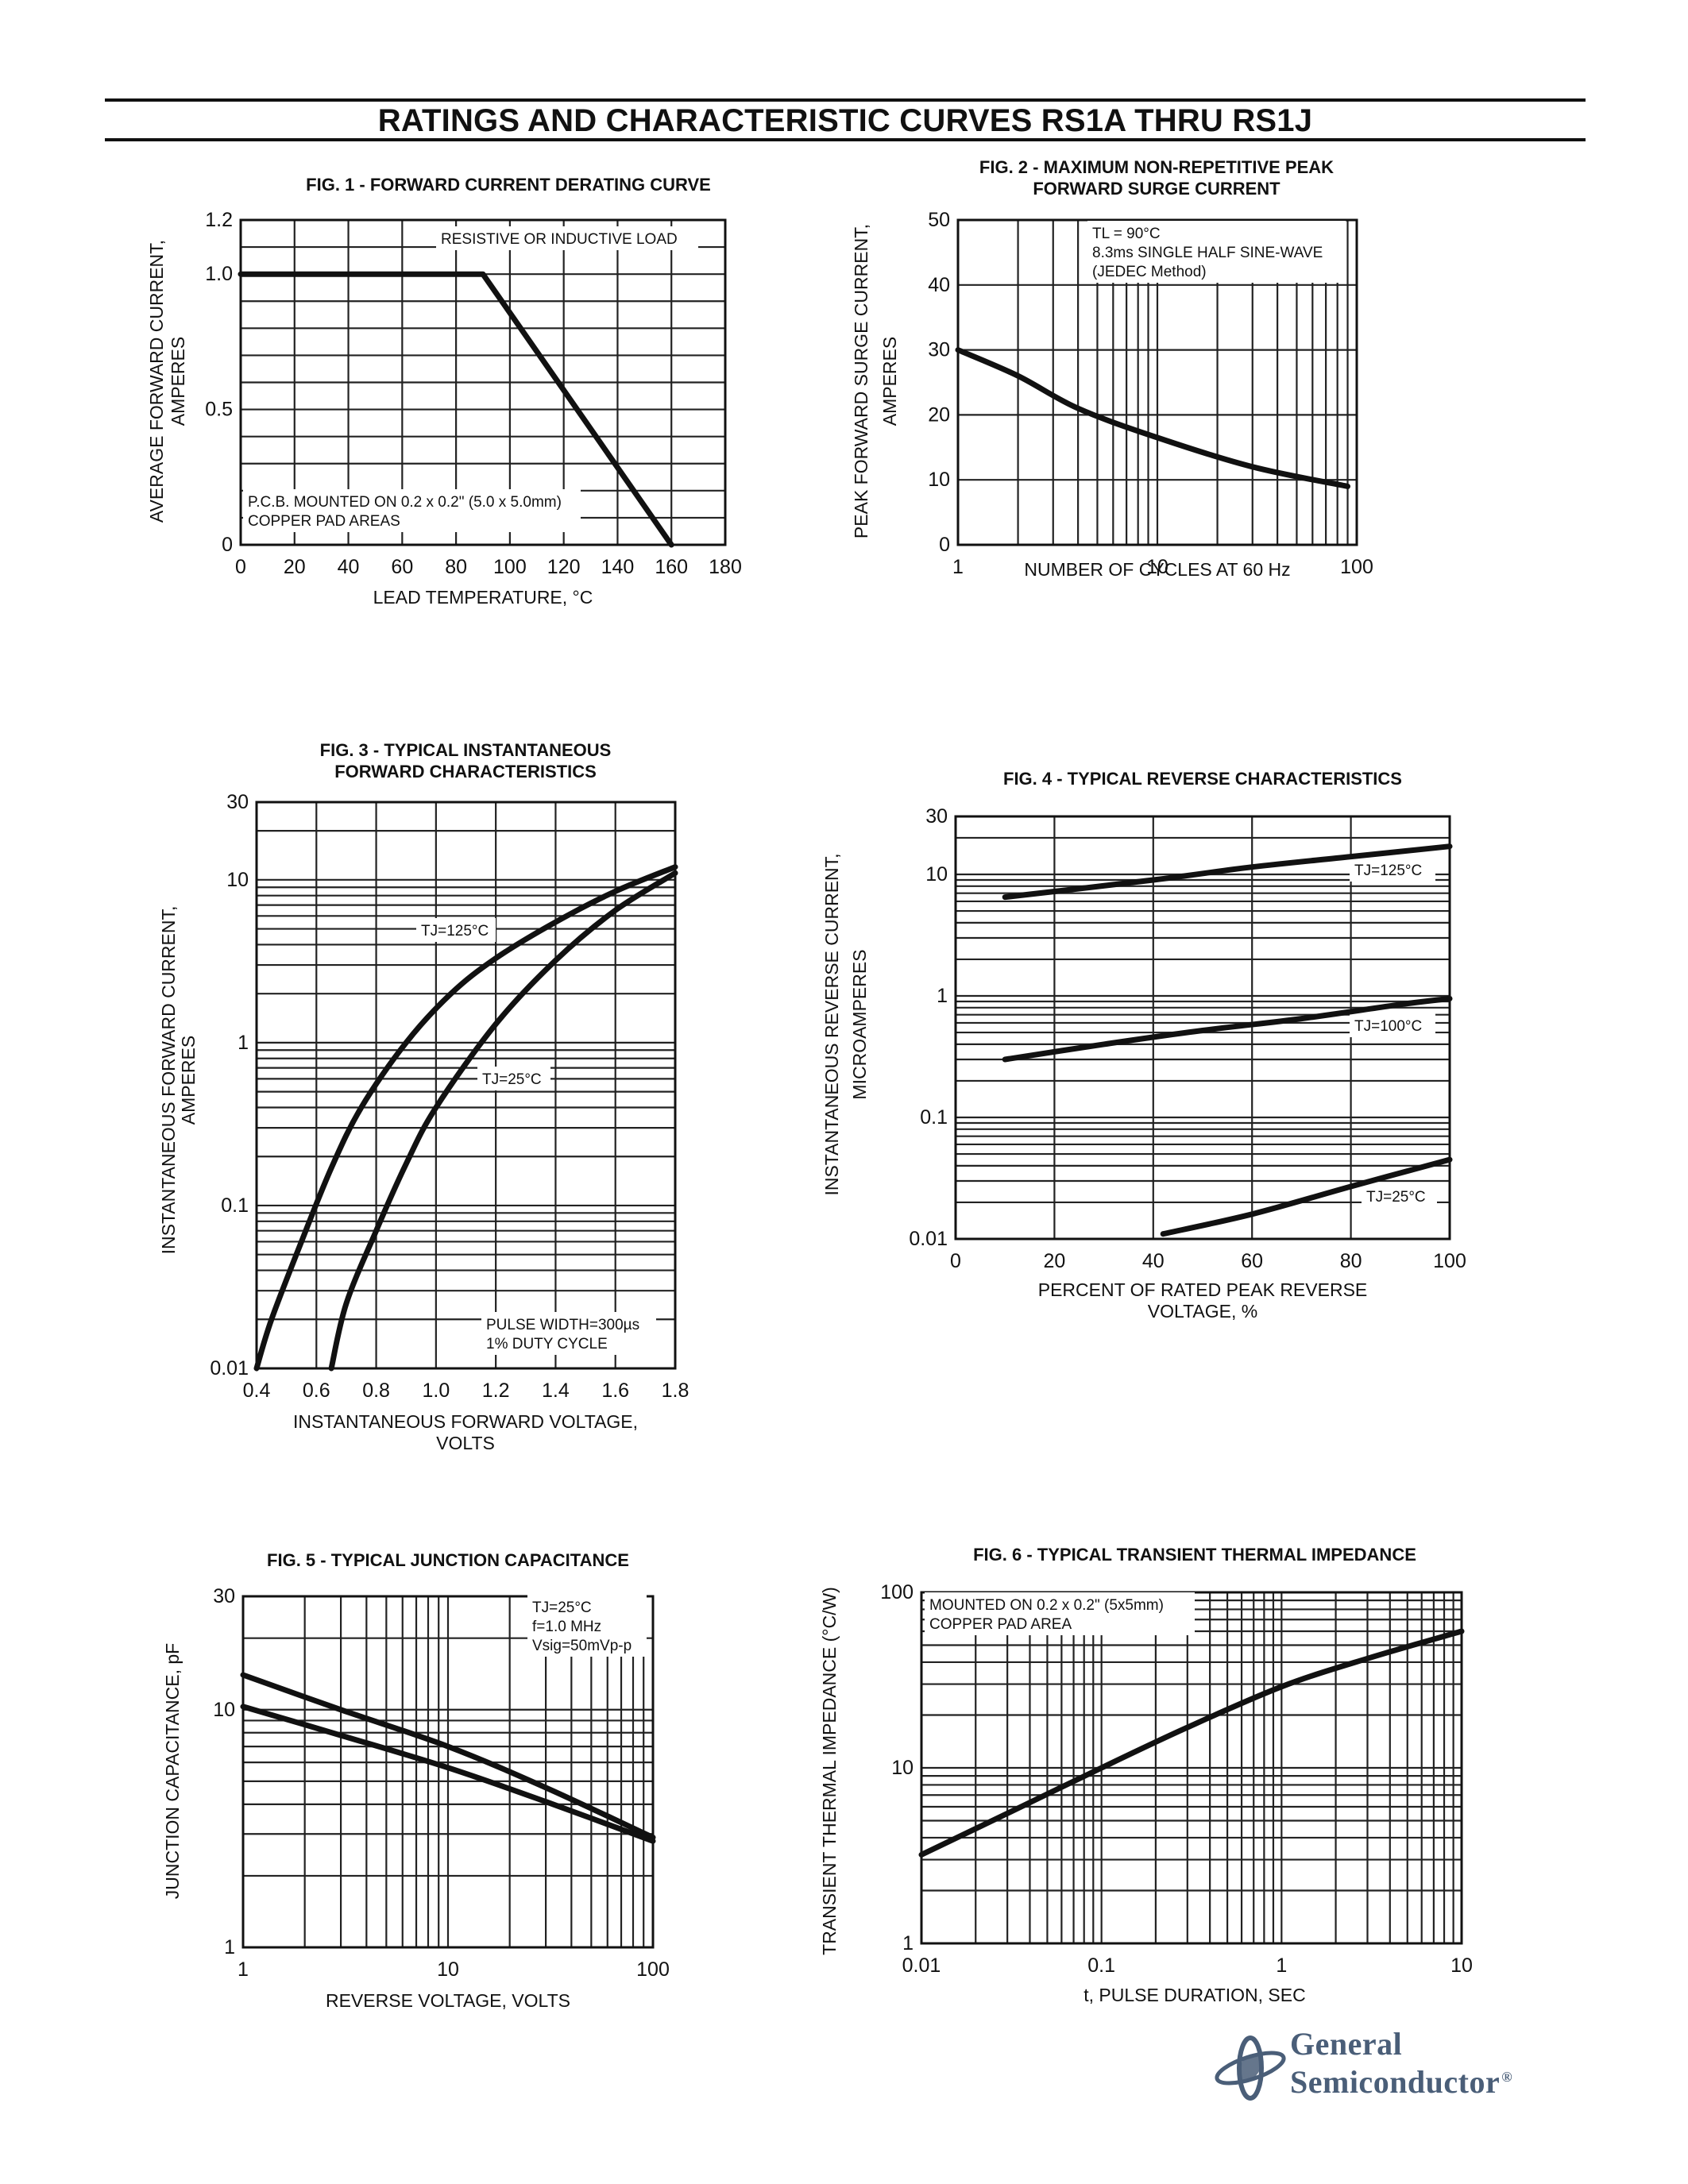 Image resolution: width=1688 pixels, height=2184 pixels. Describe the element at coordinates (219, 274) in the screenshot. I see `fig1-y-tick-label: 1.0` at that location.